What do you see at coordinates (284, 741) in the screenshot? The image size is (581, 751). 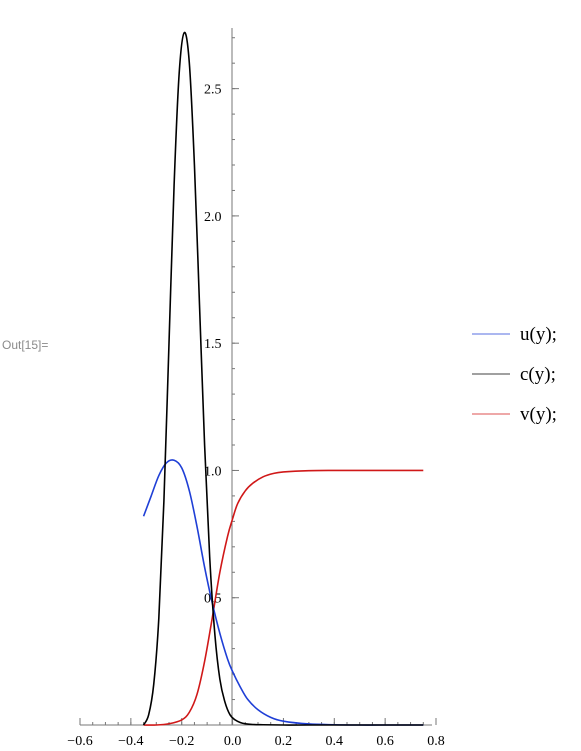 I see `x-tick-label: 0.2` at bounding box center [284, 741].